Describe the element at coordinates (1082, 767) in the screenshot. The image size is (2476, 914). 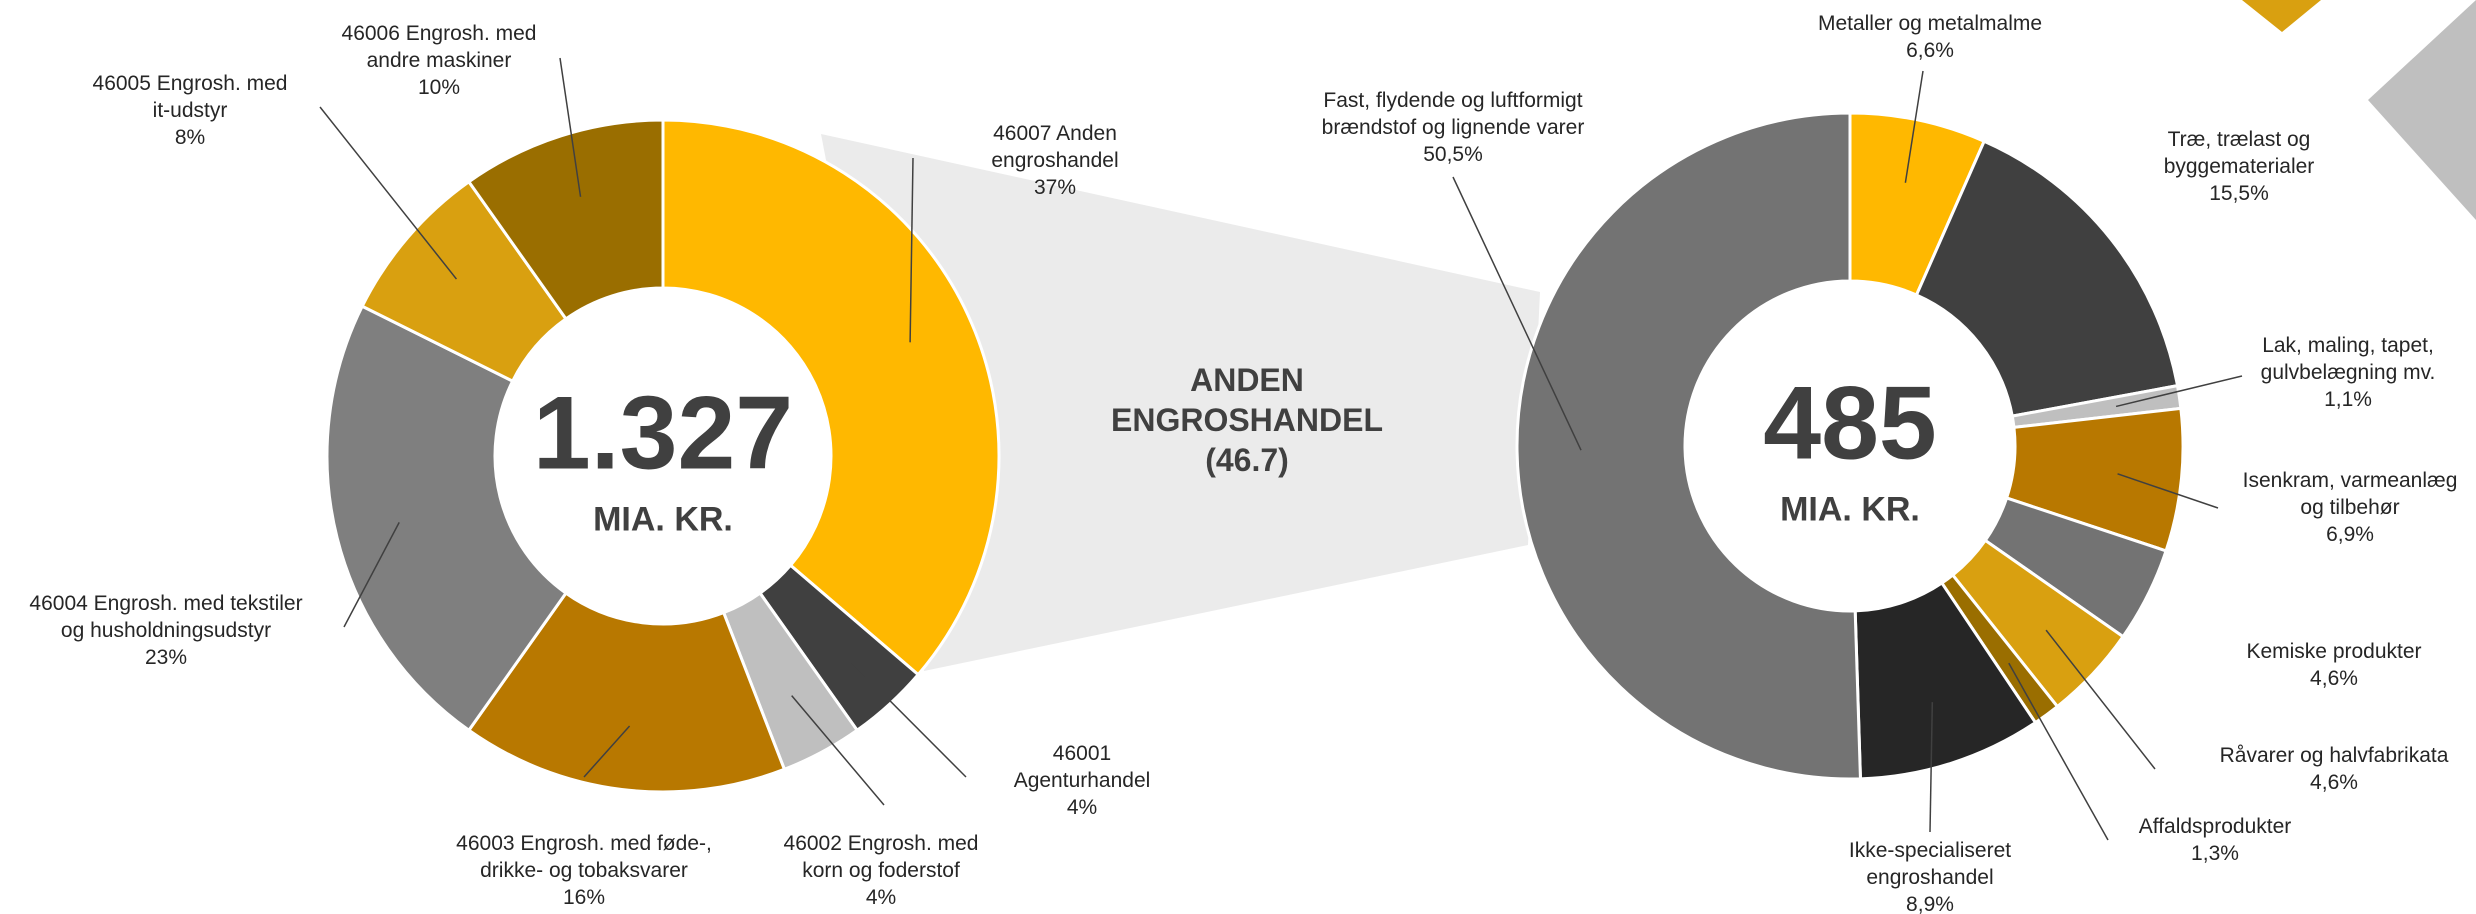
I see `category-label: 46001 Agenturhandel` at that location.